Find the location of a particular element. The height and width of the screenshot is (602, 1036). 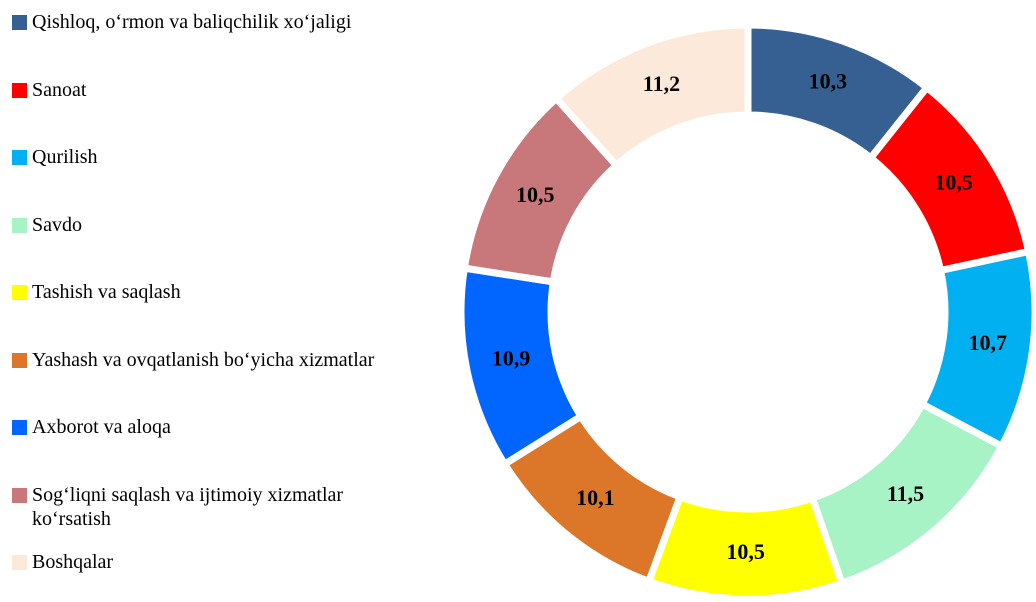

data-label: 10,9 is located at coordinates (511, 358).